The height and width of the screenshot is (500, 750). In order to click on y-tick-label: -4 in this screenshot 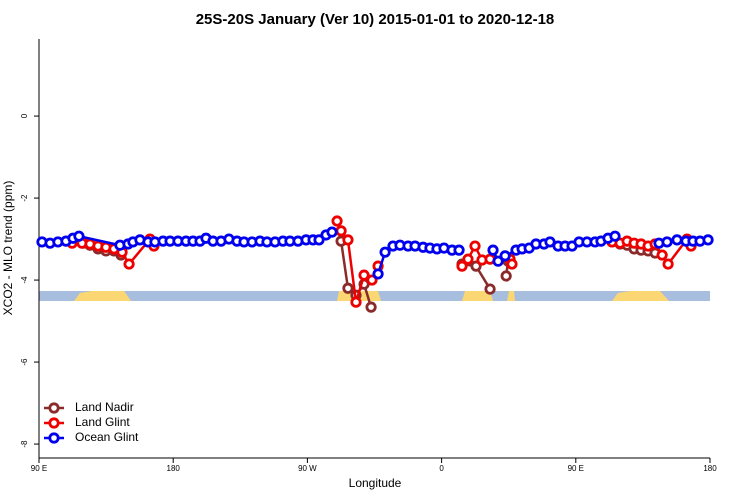, I will do `click(24, 280)`.